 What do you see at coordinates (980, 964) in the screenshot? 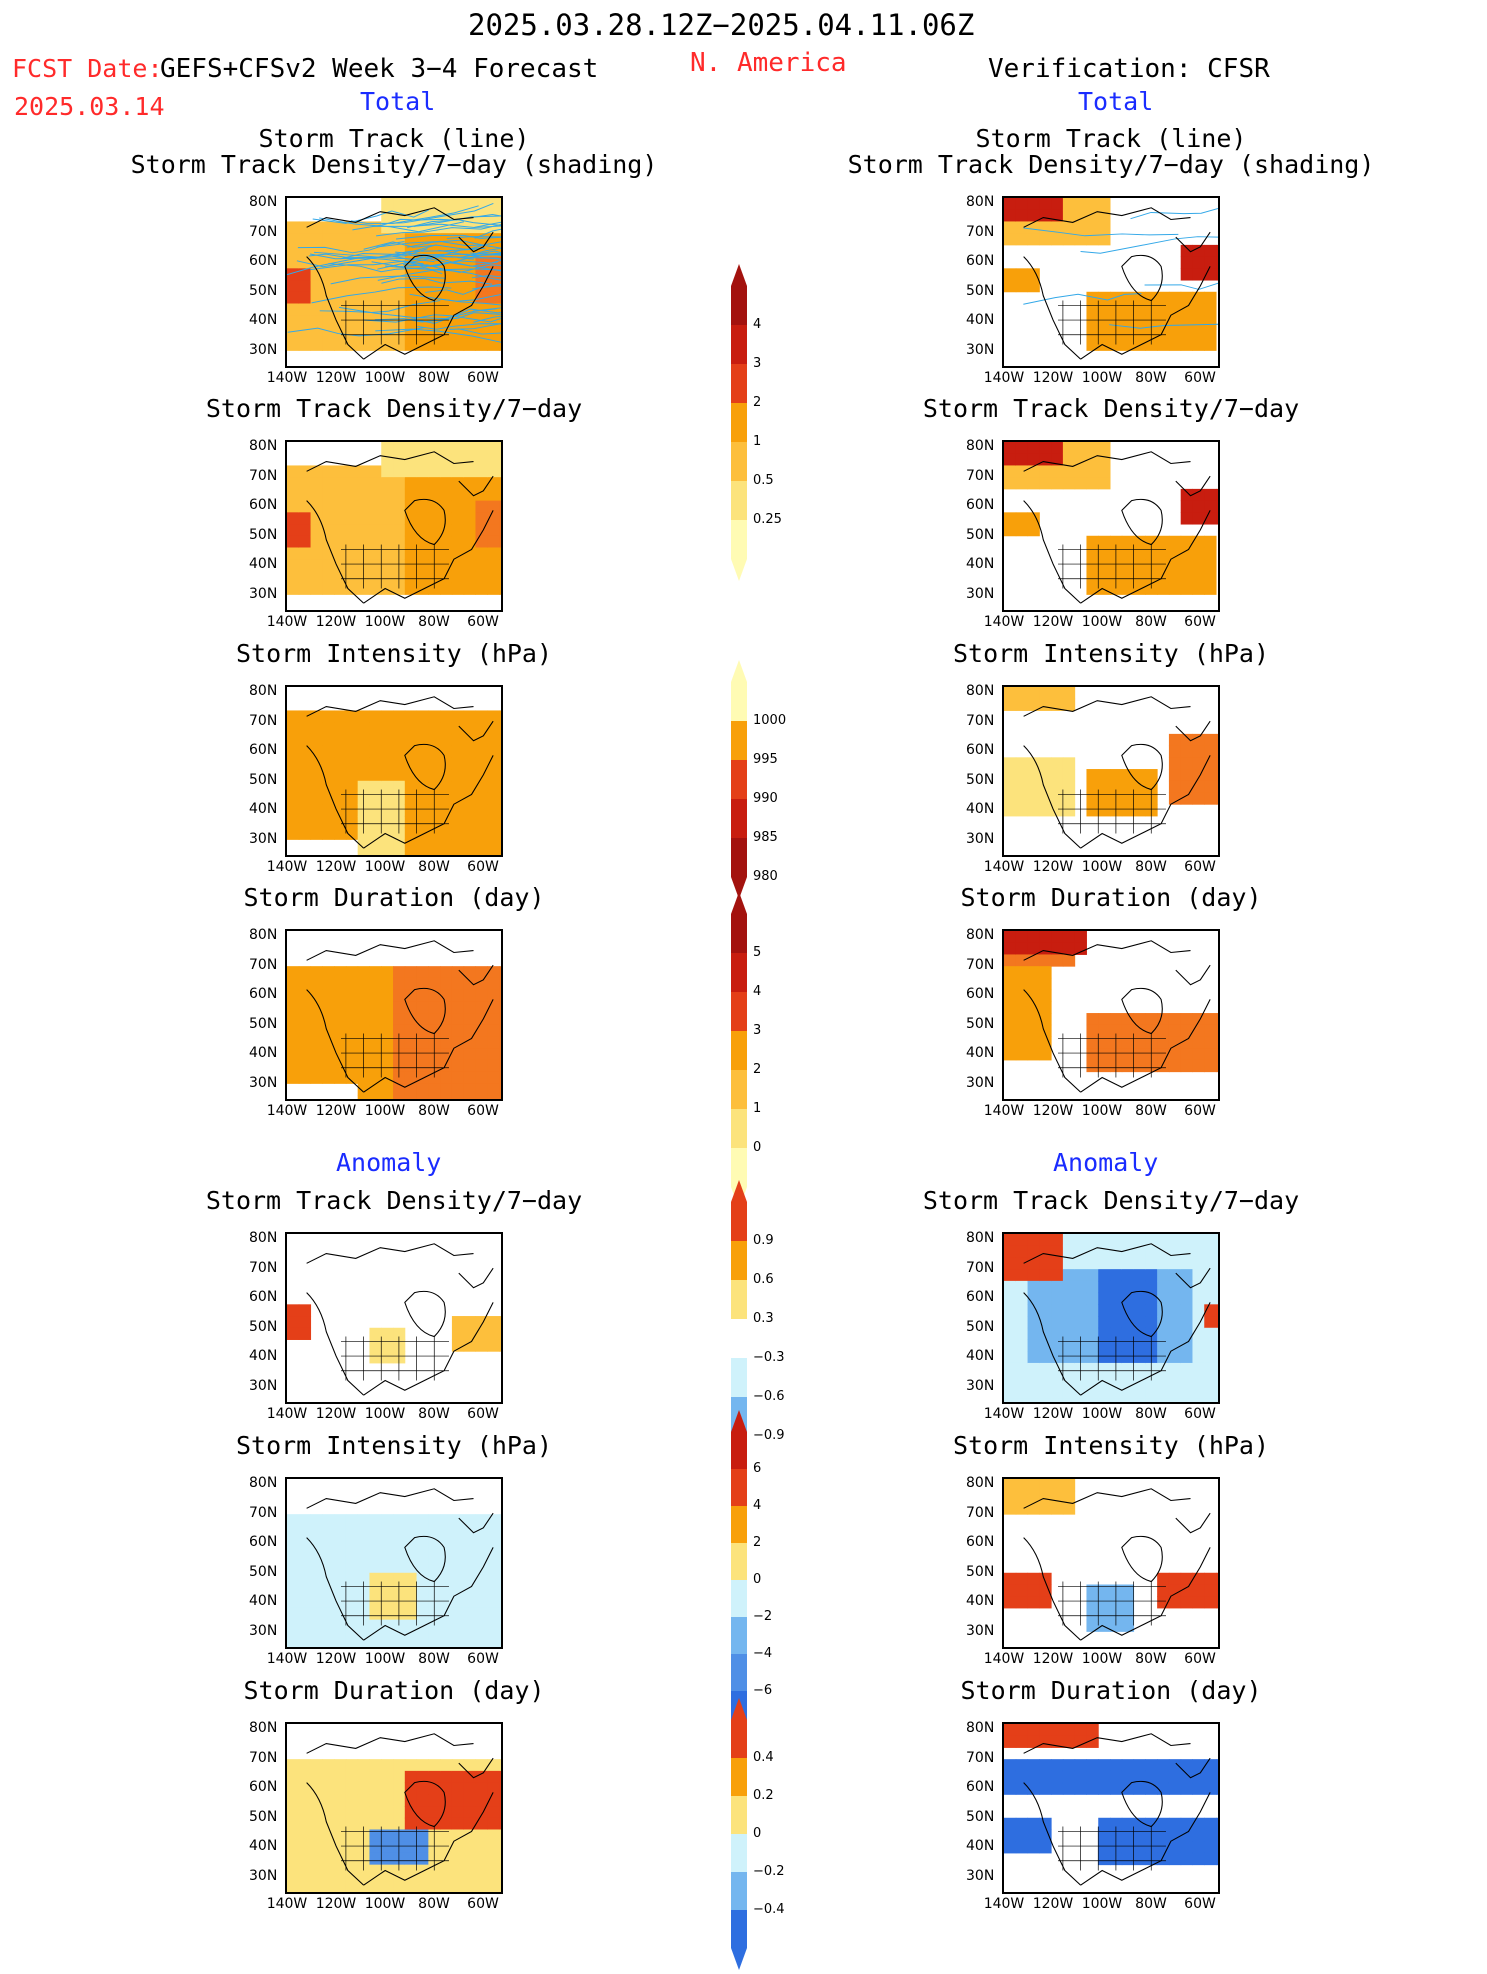
I see `lat-tick-label: 70N` at bounding box center [980, 964].